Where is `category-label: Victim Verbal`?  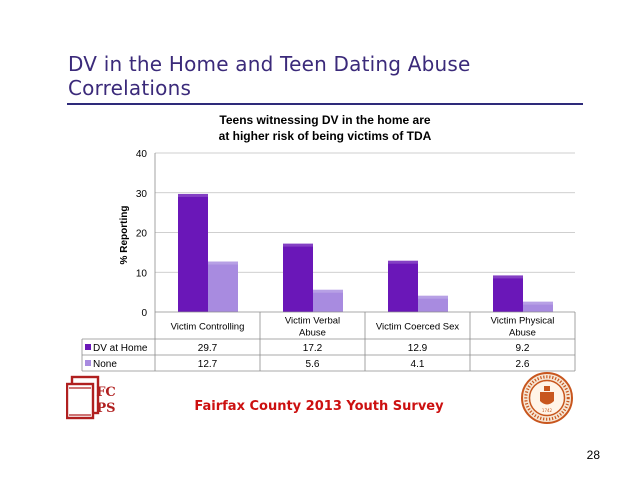
category-label: Victim Verbal is located at coordinates (312, 321).